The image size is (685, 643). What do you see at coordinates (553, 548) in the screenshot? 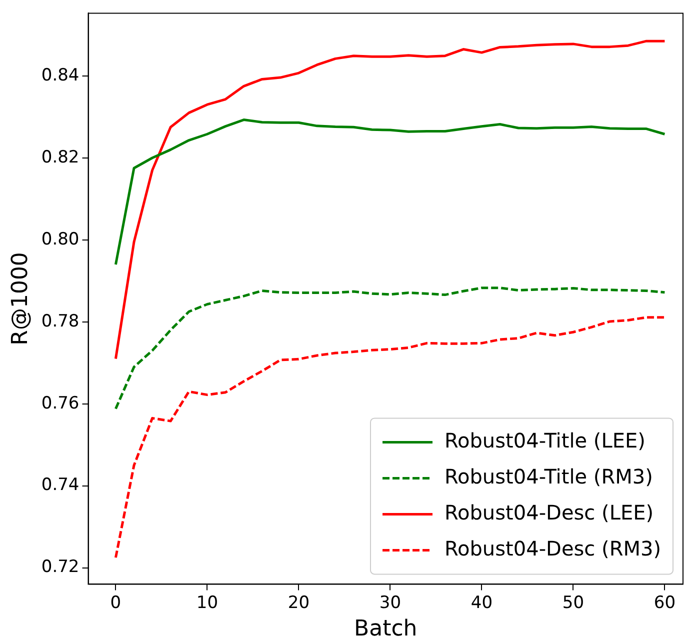
I see `legend-label: Robust04-Desc (RM3)` at bounding box center [553, 548].